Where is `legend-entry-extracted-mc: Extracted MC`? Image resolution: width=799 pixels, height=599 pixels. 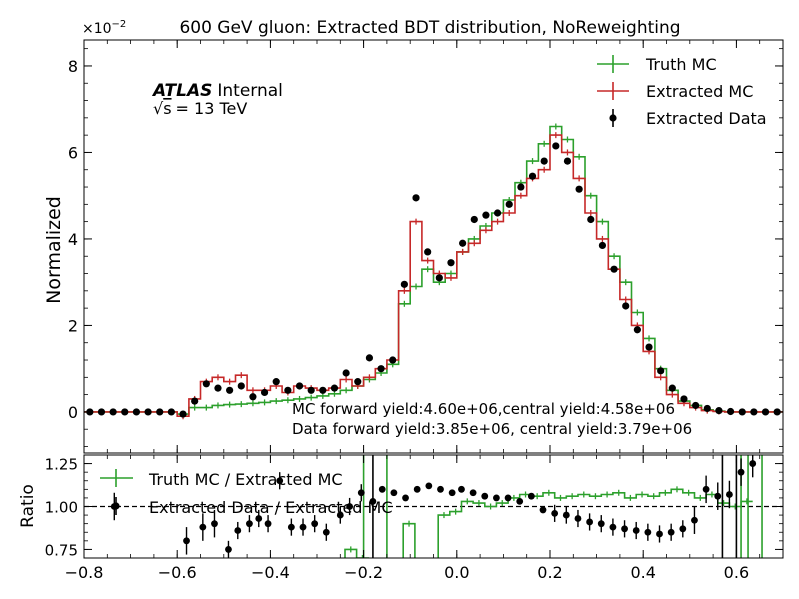 legend-entry-extracted-mc: Extracted MC is located at coordinates (675, 91).